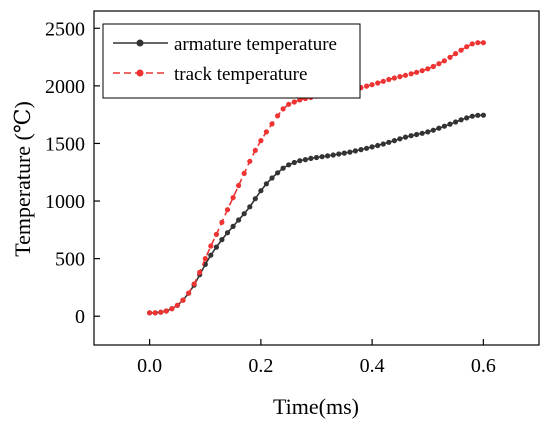 Image resolution: width=550 pixels, height=424 pixels. What do you see at coordinates (231, 61) in the screenshot?
I see `legend: armature temperature track temperature` at bounding box center [231, 61].